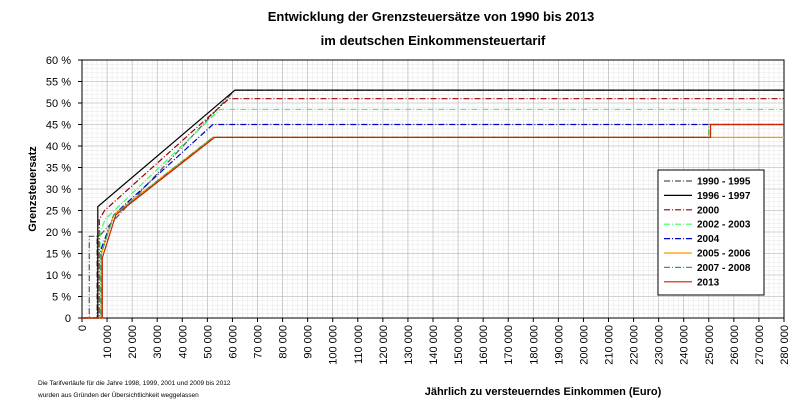 This screenshot has width=800, height=400. What do you see at coordinates (58, 255) in the screenshot?
I see `y-tick-label: 15 %` at bounding box center [58, 255].